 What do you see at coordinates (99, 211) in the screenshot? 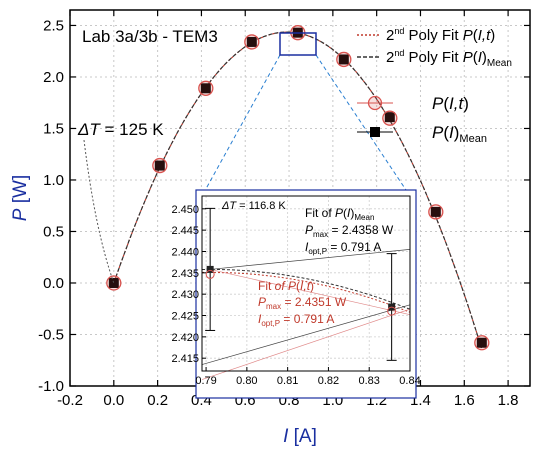
I see `delta-t-leader` at bounding box center [99, 211].